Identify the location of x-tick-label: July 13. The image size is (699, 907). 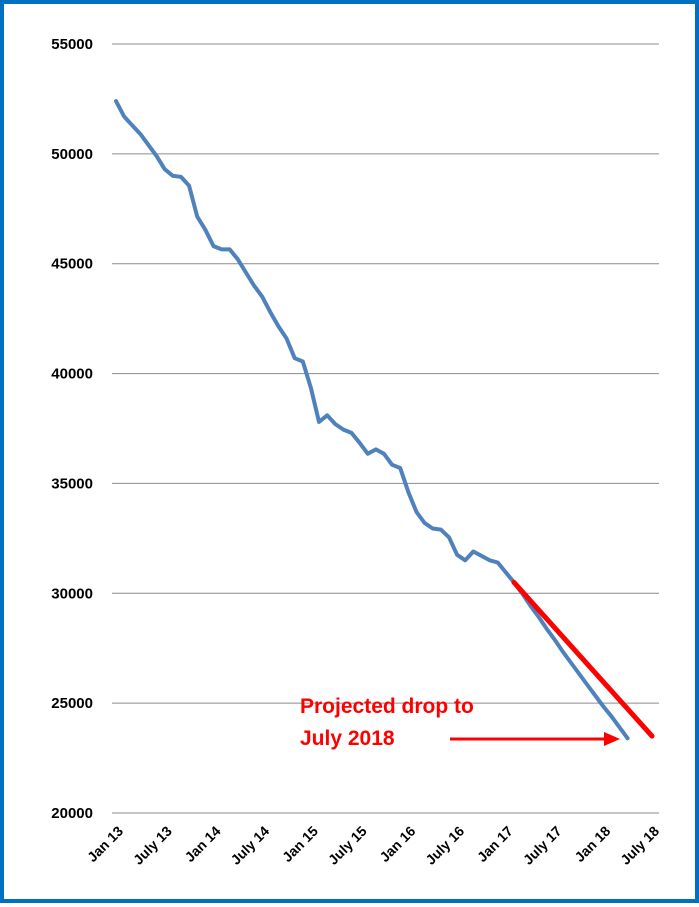
(152, 845).